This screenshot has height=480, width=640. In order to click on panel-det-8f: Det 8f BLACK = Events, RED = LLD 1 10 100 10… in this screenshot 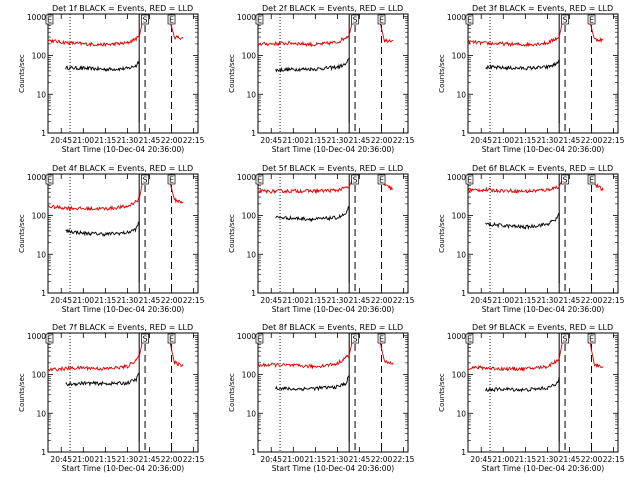, I will do `click(321, 398)`.